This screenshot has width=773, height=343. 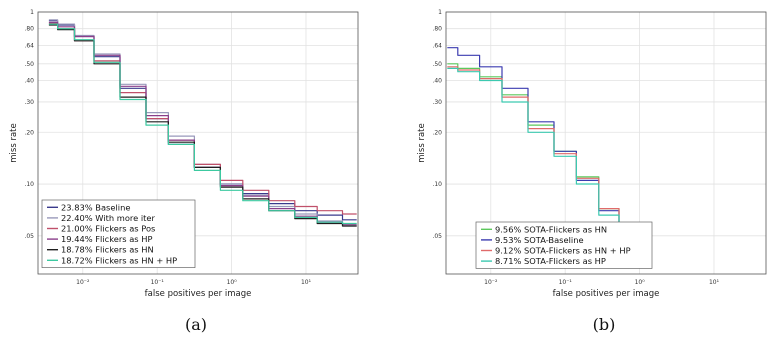 I want to click on panel-caption: (a), so click(x=196, y=324).